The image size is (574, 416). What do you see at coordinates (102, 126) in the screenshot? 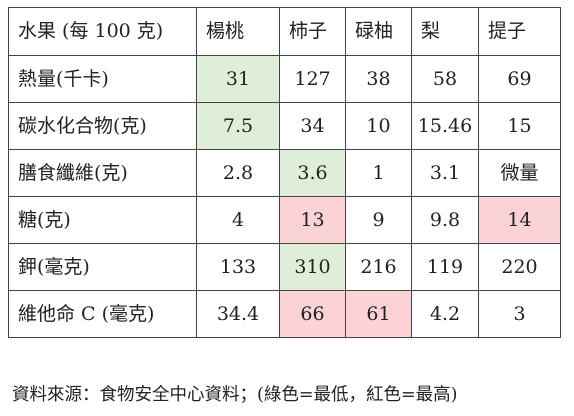
I see `row-label-carbohydrate: 碳水化合物(克)` at bounding box center [102, 126].